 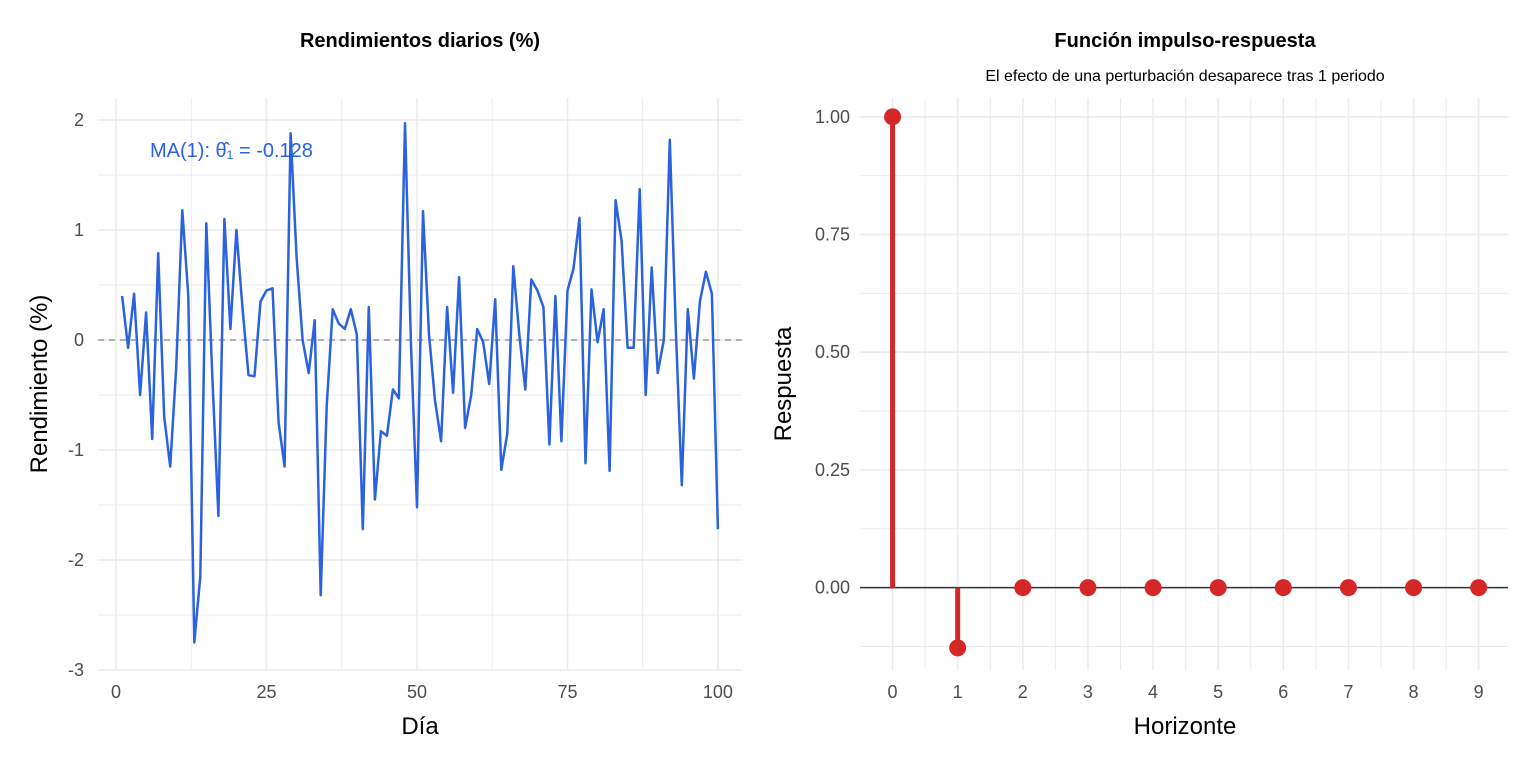 I want to click on y-tick-label: 0.75, so click(x=832, y=235).